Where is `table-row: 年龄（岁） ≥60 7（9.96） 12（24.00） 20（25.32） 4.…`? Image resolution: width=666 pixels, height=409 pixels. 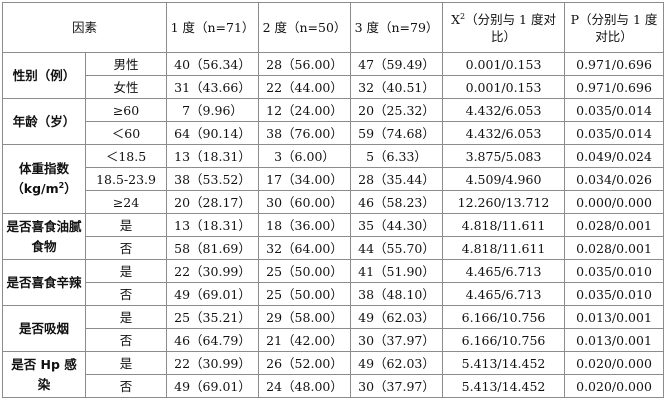 table-row: 年龄（岁） ≥60 7（9.96） 12（24.00） 20（25.32） 4.… is located at coordinates (333, 121).